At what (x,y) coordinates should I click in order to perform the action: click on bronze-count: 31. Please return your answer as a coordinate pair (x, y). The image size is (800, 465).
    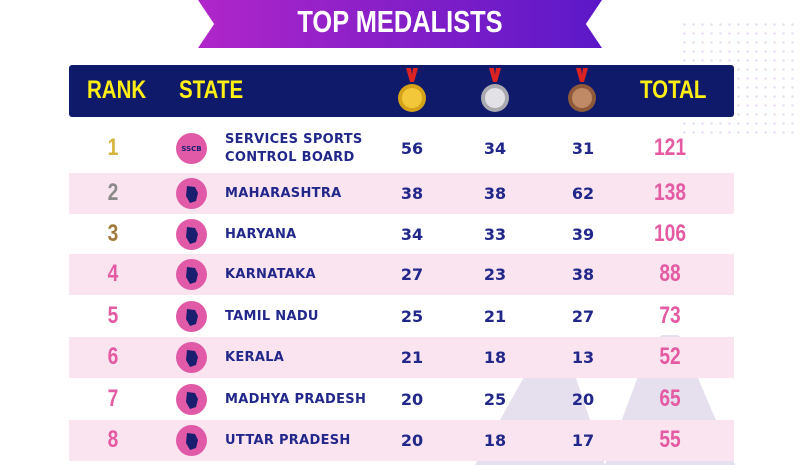
    Looking at the image, I should click on (583, 148).